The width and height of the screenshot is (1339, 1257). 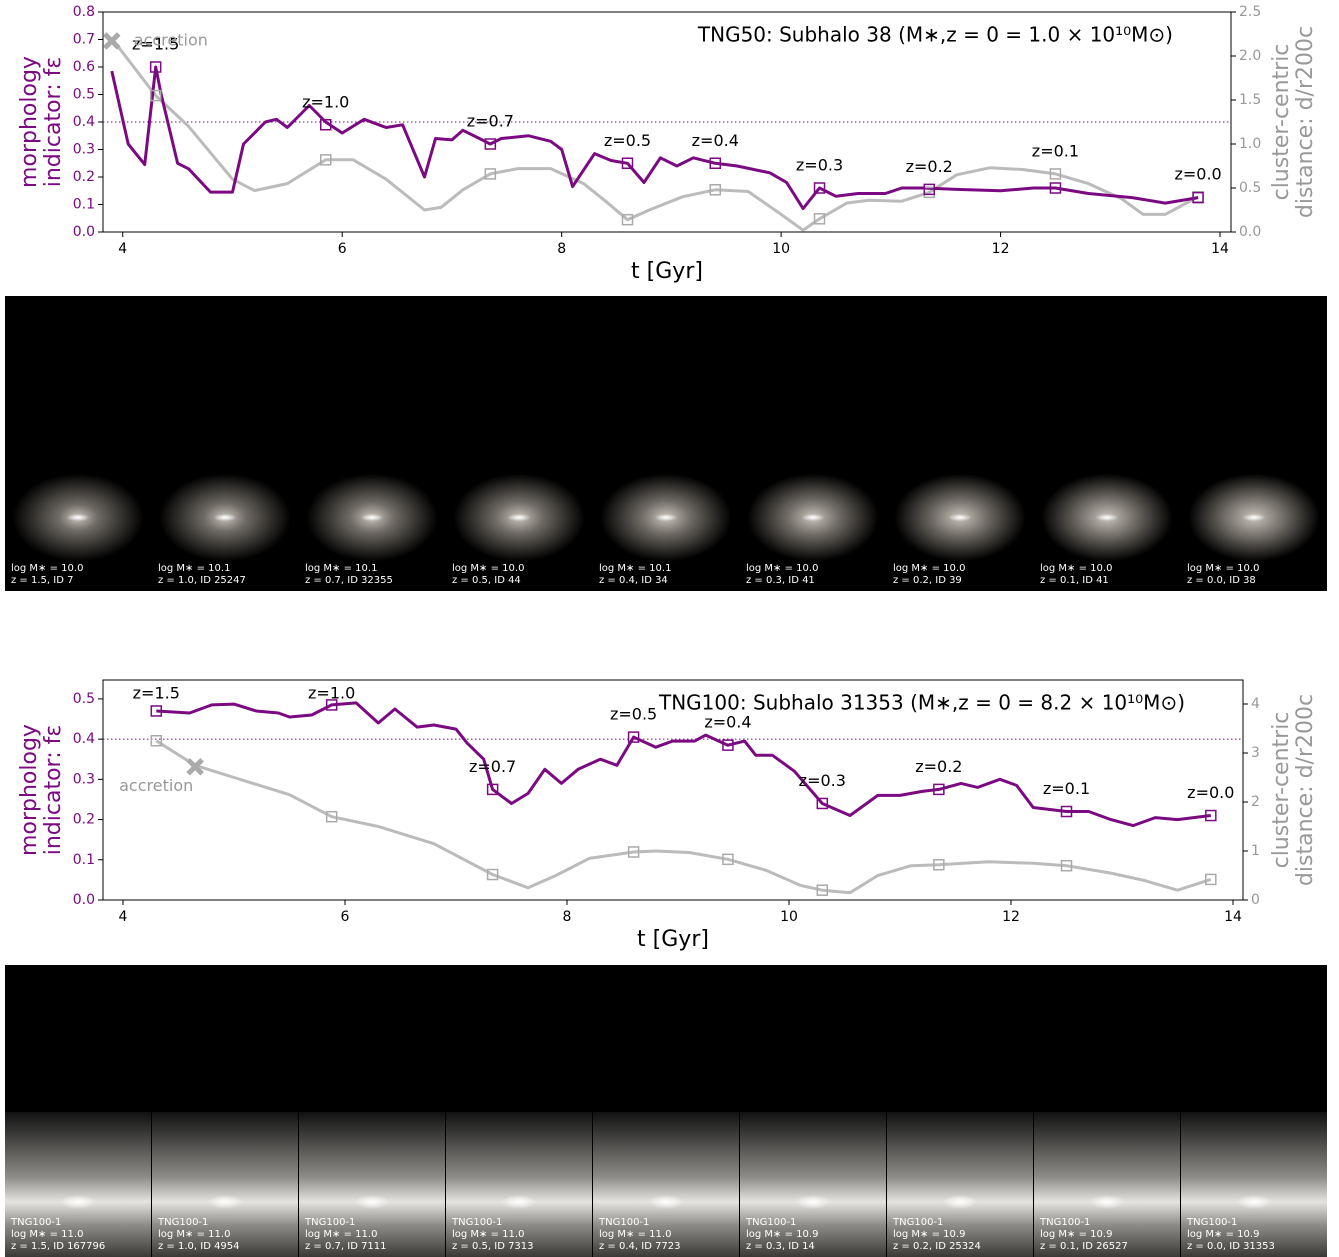 I want to click on x-tick-label: 12, so click(x=1001, y=249).